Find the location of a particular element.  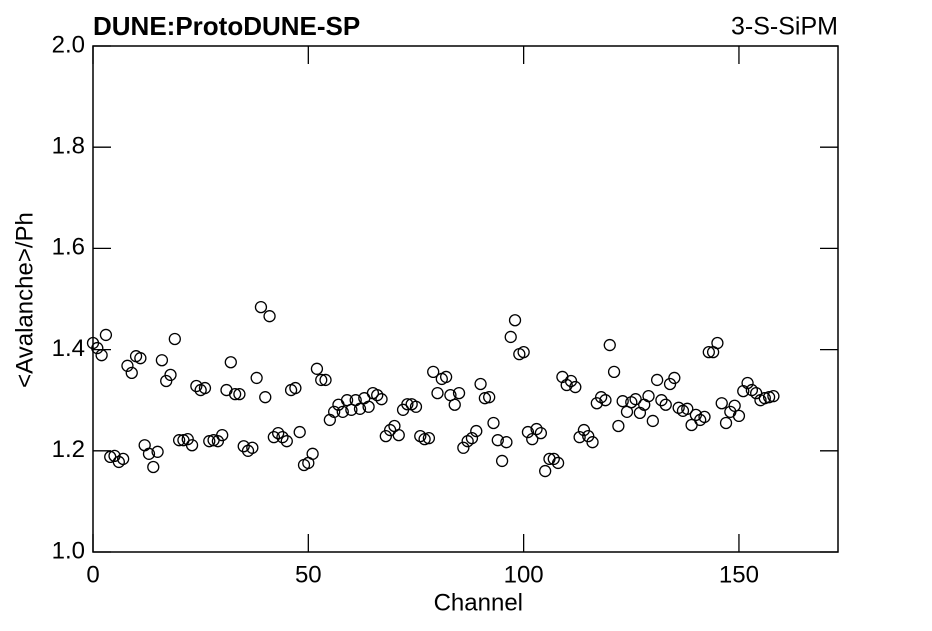

y-tick-label: 1.0 is located at coordinates (68, 550).